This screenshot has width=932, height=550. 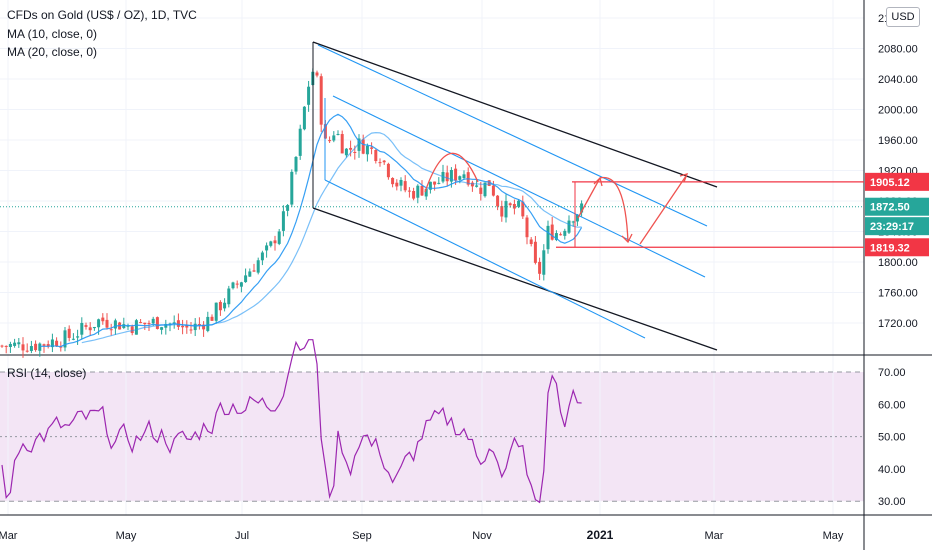 What do you see at coordinates (897, 247) in the screenshot?
I see `support-price-tag-bg` at bounding box center [897, 247].